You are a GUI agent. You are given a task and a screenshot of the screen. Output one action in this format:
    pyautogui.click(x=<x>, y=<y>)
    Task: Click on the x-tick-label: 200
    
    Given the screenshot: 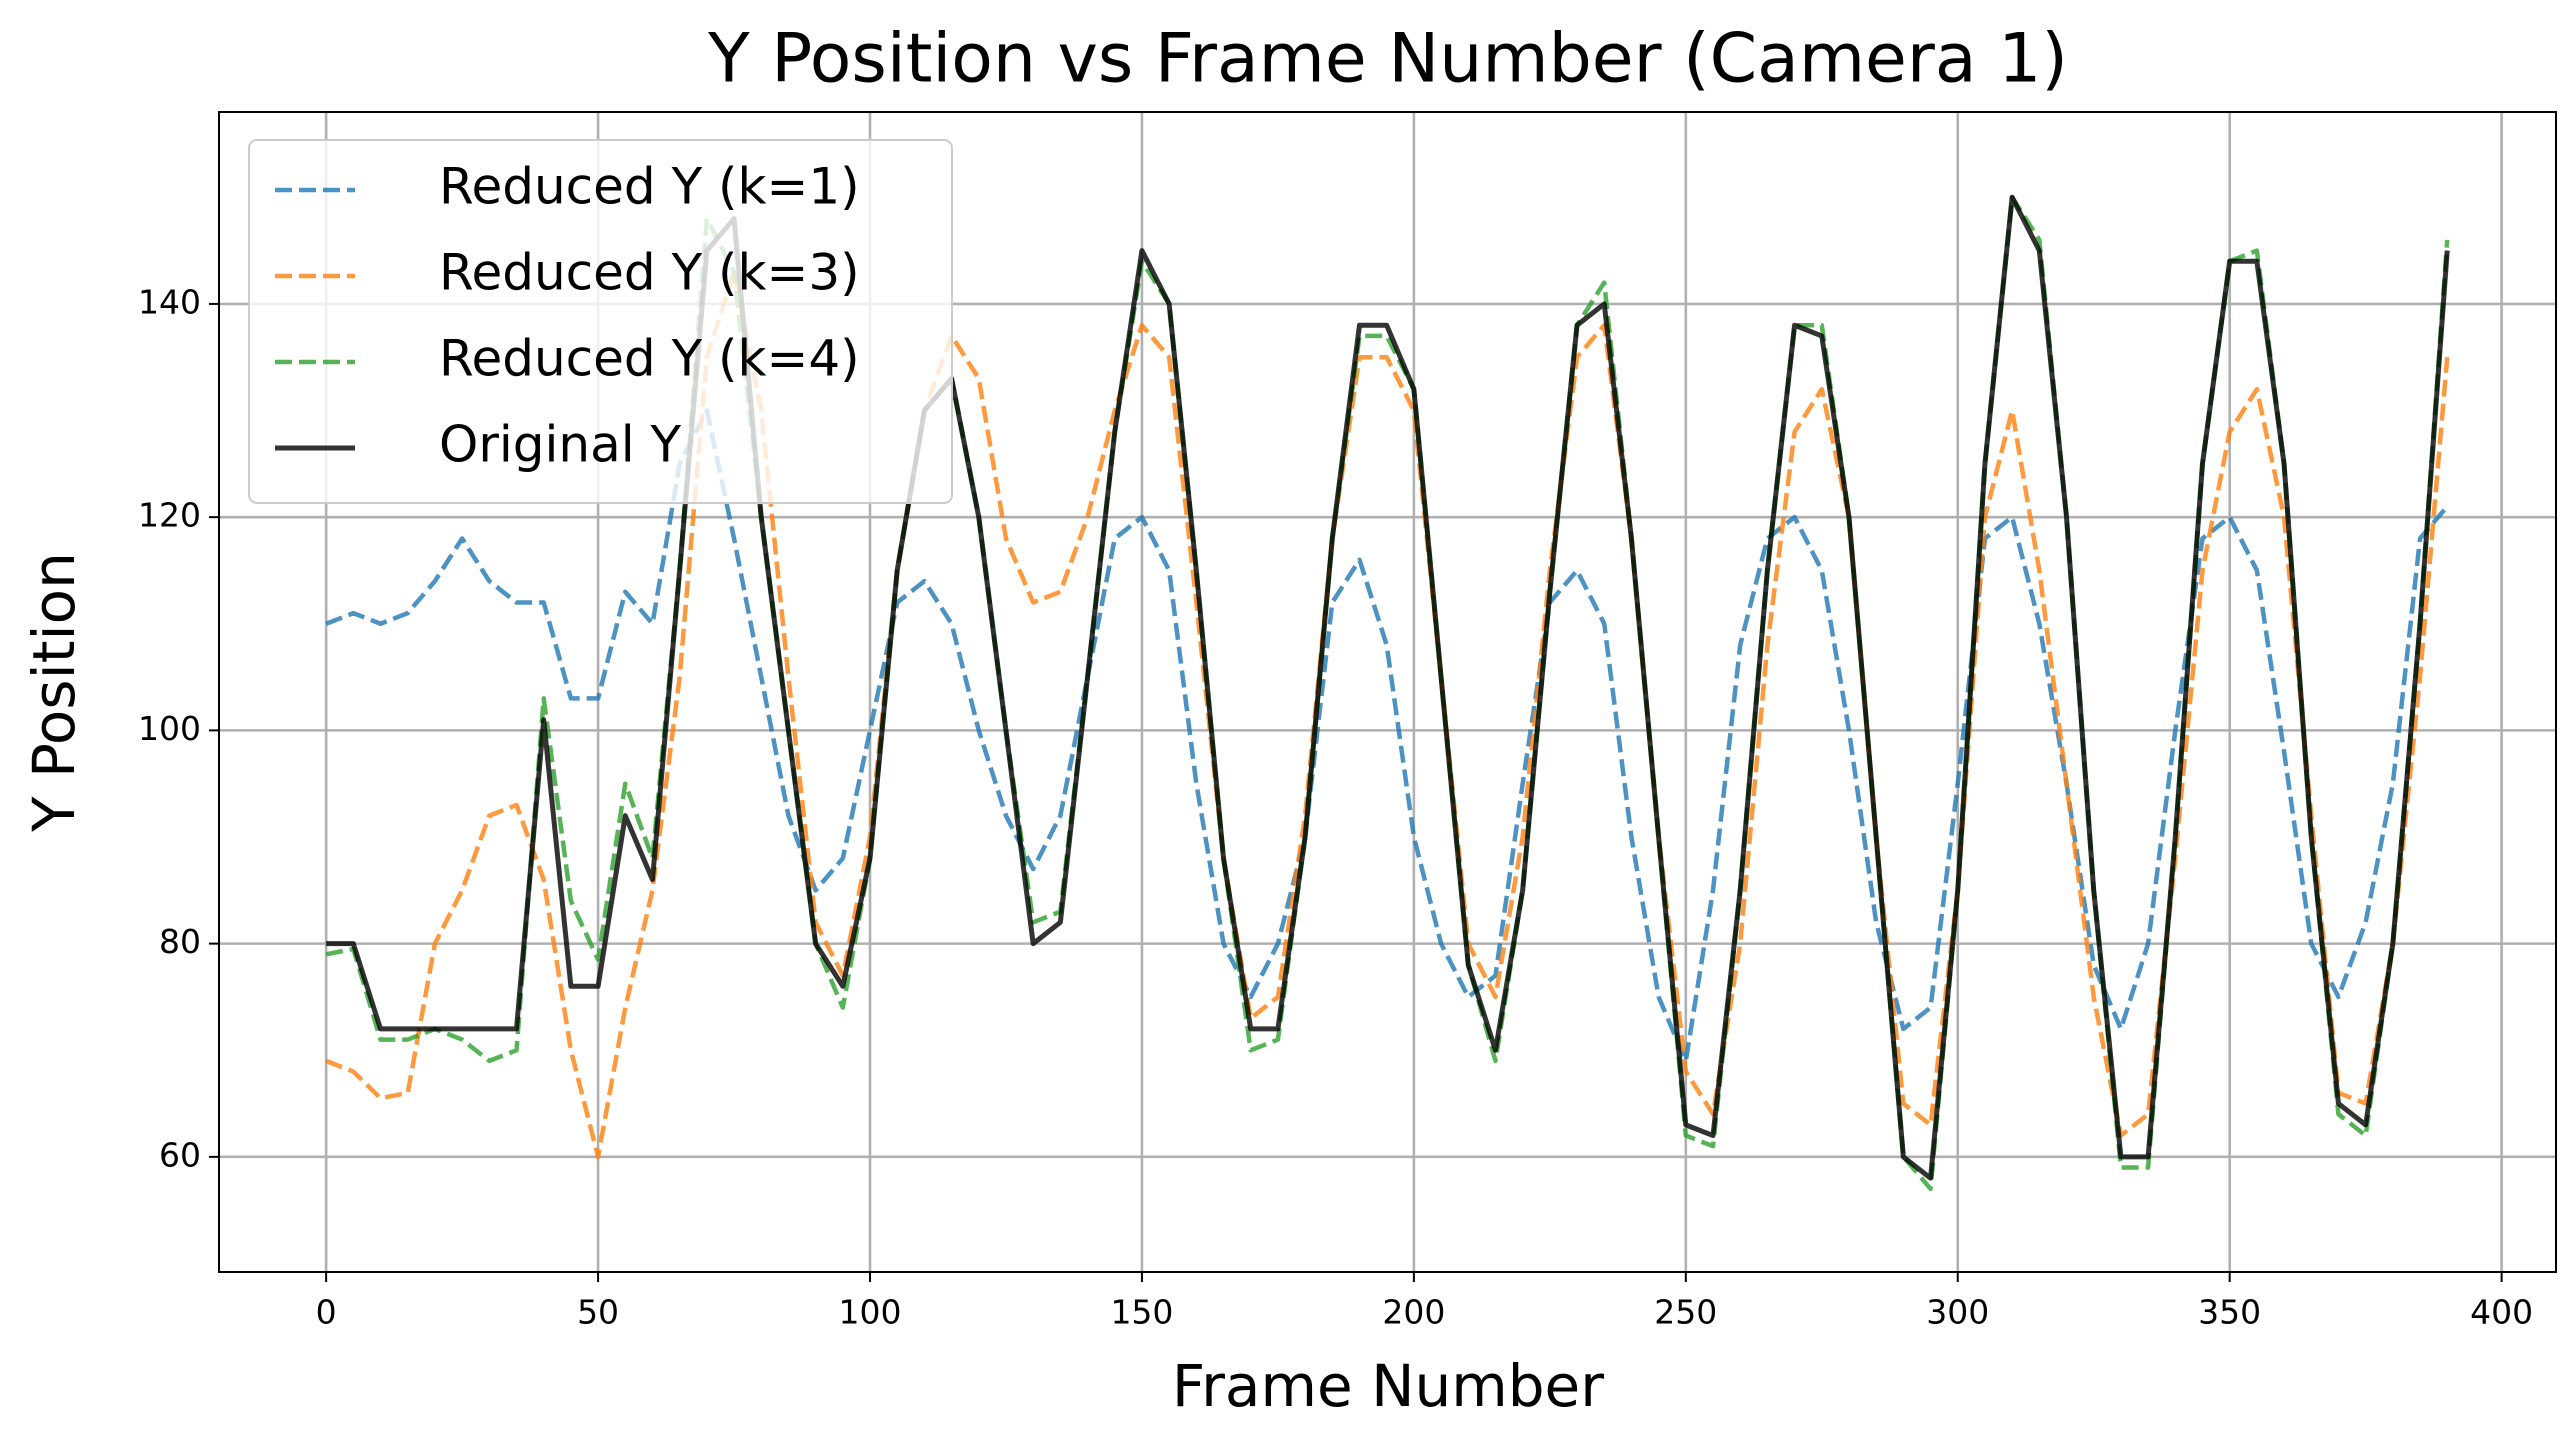 What is the action you would take?
    pyautogui.click(x=1413, y=1312)
    